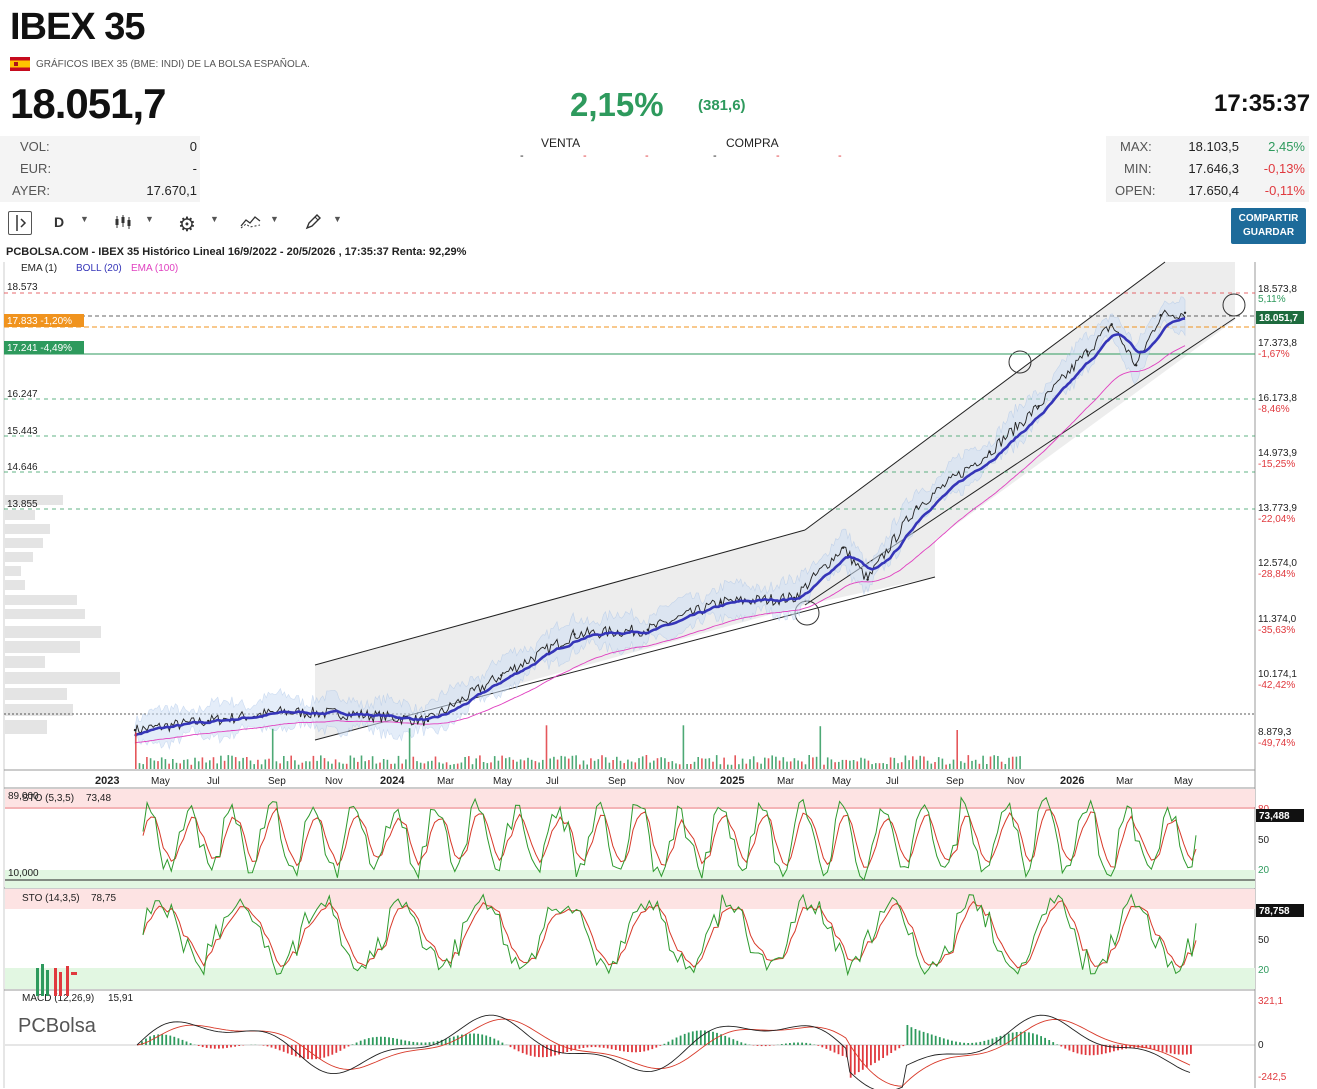 This screenshot has width=1317, height=1089. I want to click on share-save-button: COMPARTIR GUARDAR, so click(1268, 226).